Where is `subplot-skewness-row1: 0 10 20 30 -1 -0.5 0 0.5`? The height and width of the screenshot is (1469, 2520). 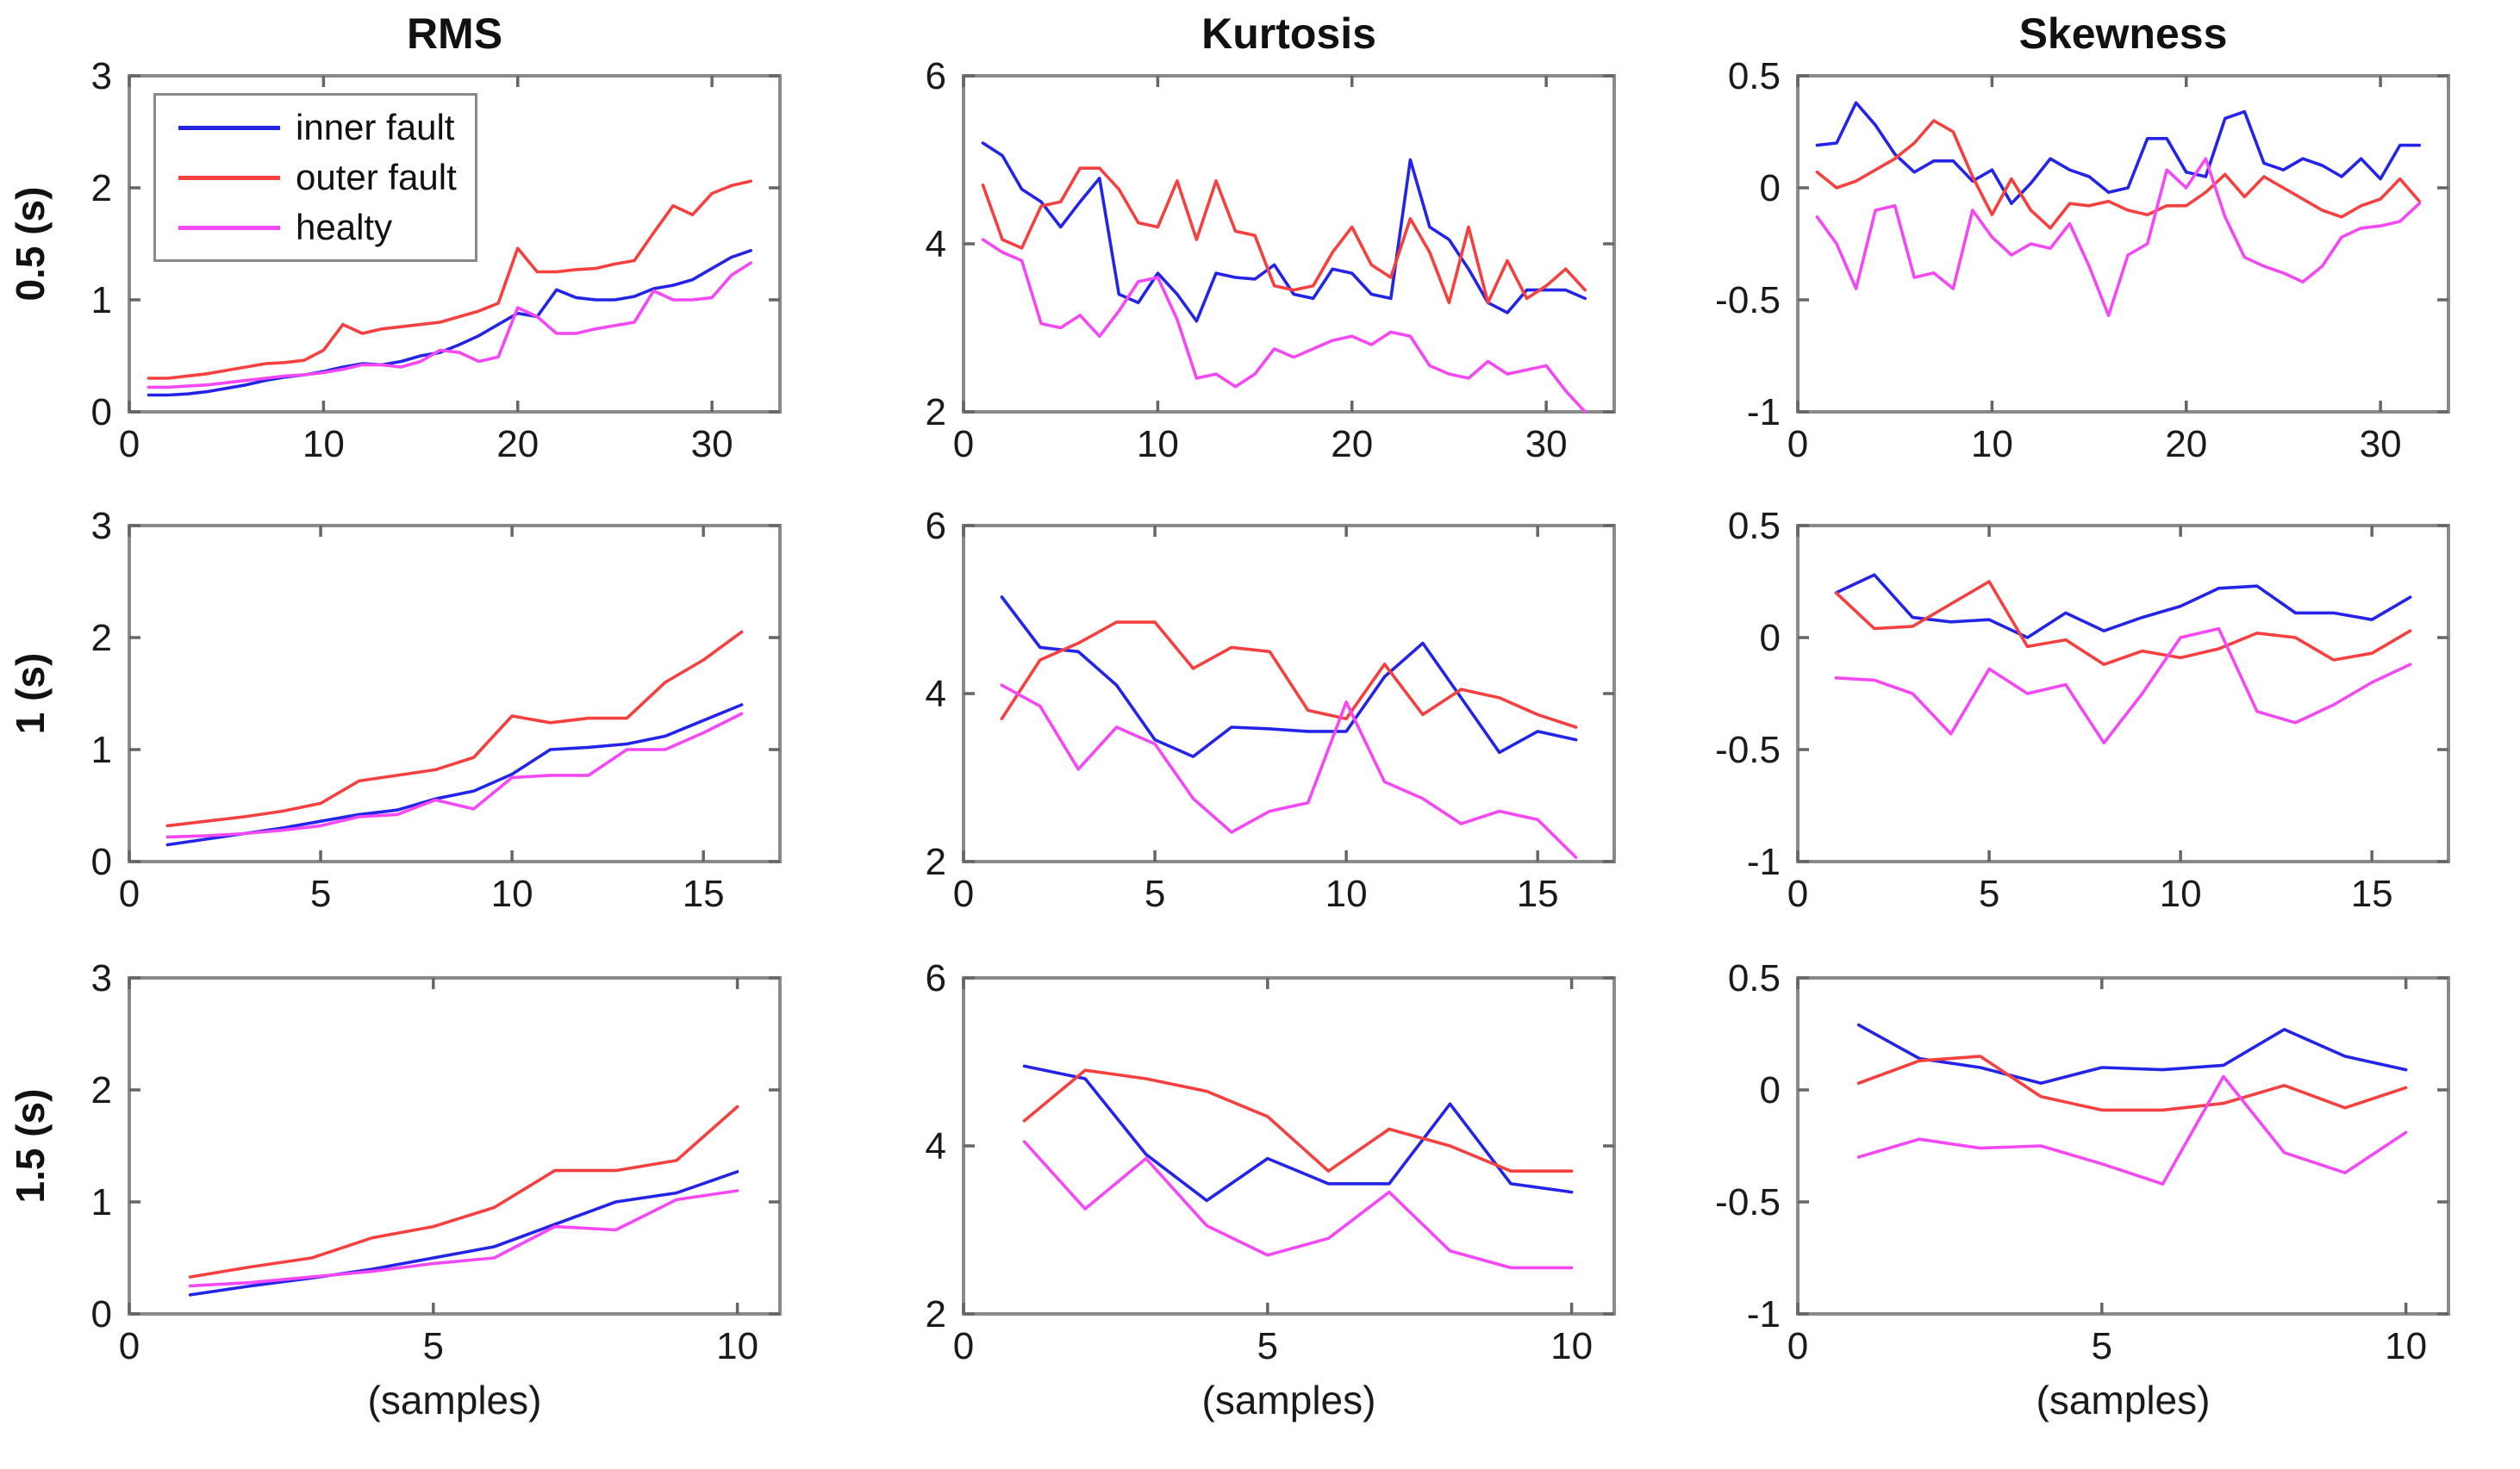 subplot-skewness-row1: 0 10 20 30 -1 -0.5 0 0.5 is located at coordinates (2082, 260).